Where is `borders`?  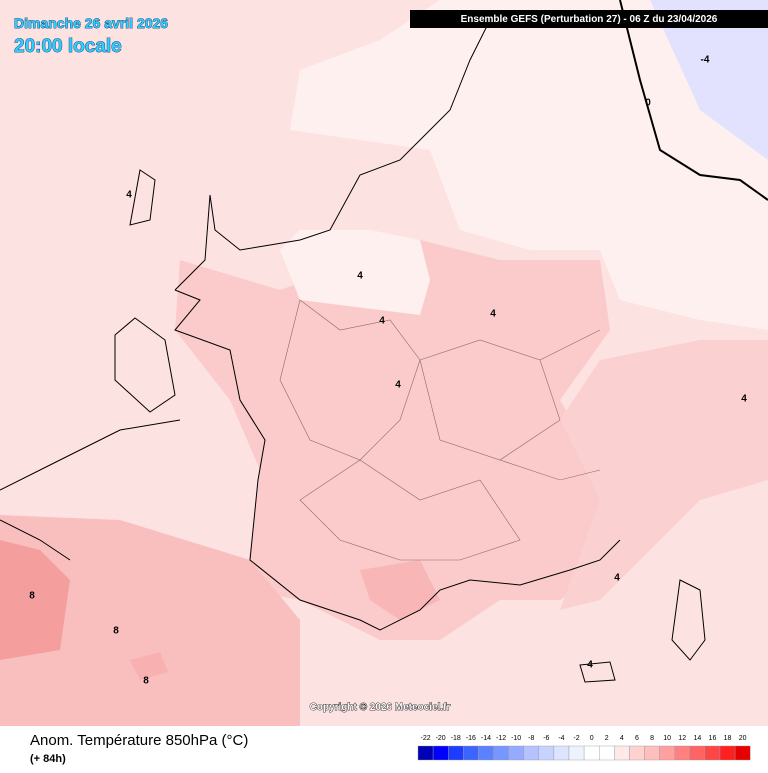
borders is located at coordinates (440, 430).